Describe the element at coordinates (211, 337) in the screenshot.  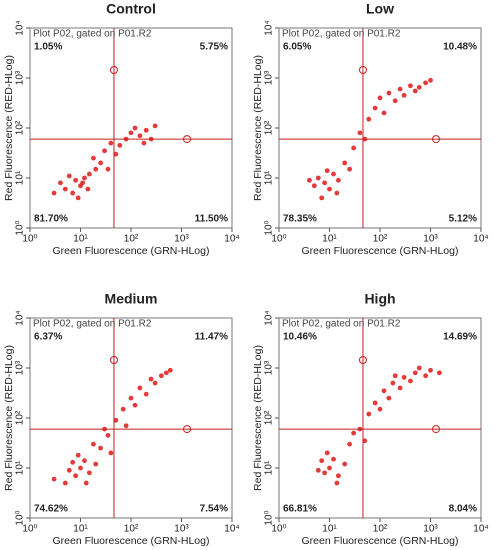
I see `quadrant-percent: 11.47%` at that location.